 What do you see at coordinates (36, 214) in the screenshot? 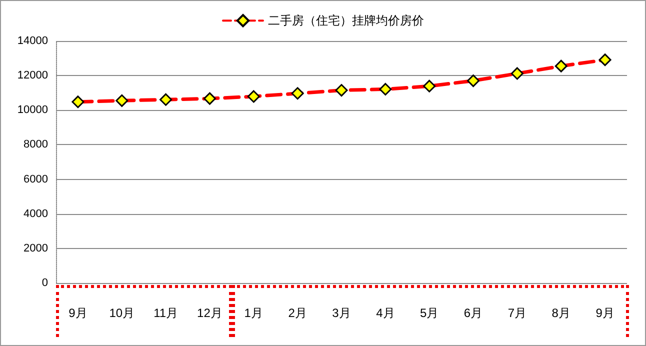
I see `y-tick-label: 4000` at bounding box center [36, 214].